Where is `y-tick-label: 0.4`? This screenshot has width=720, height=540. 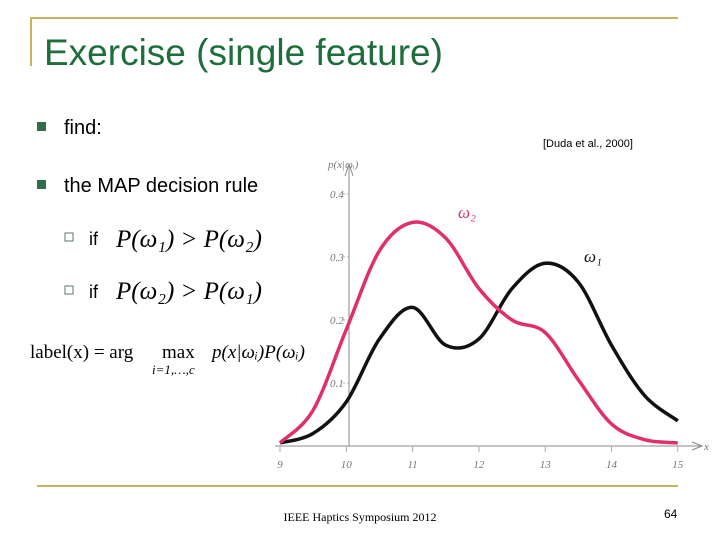 y-tick-label: 0.4 is located at coordinates (337, 195).